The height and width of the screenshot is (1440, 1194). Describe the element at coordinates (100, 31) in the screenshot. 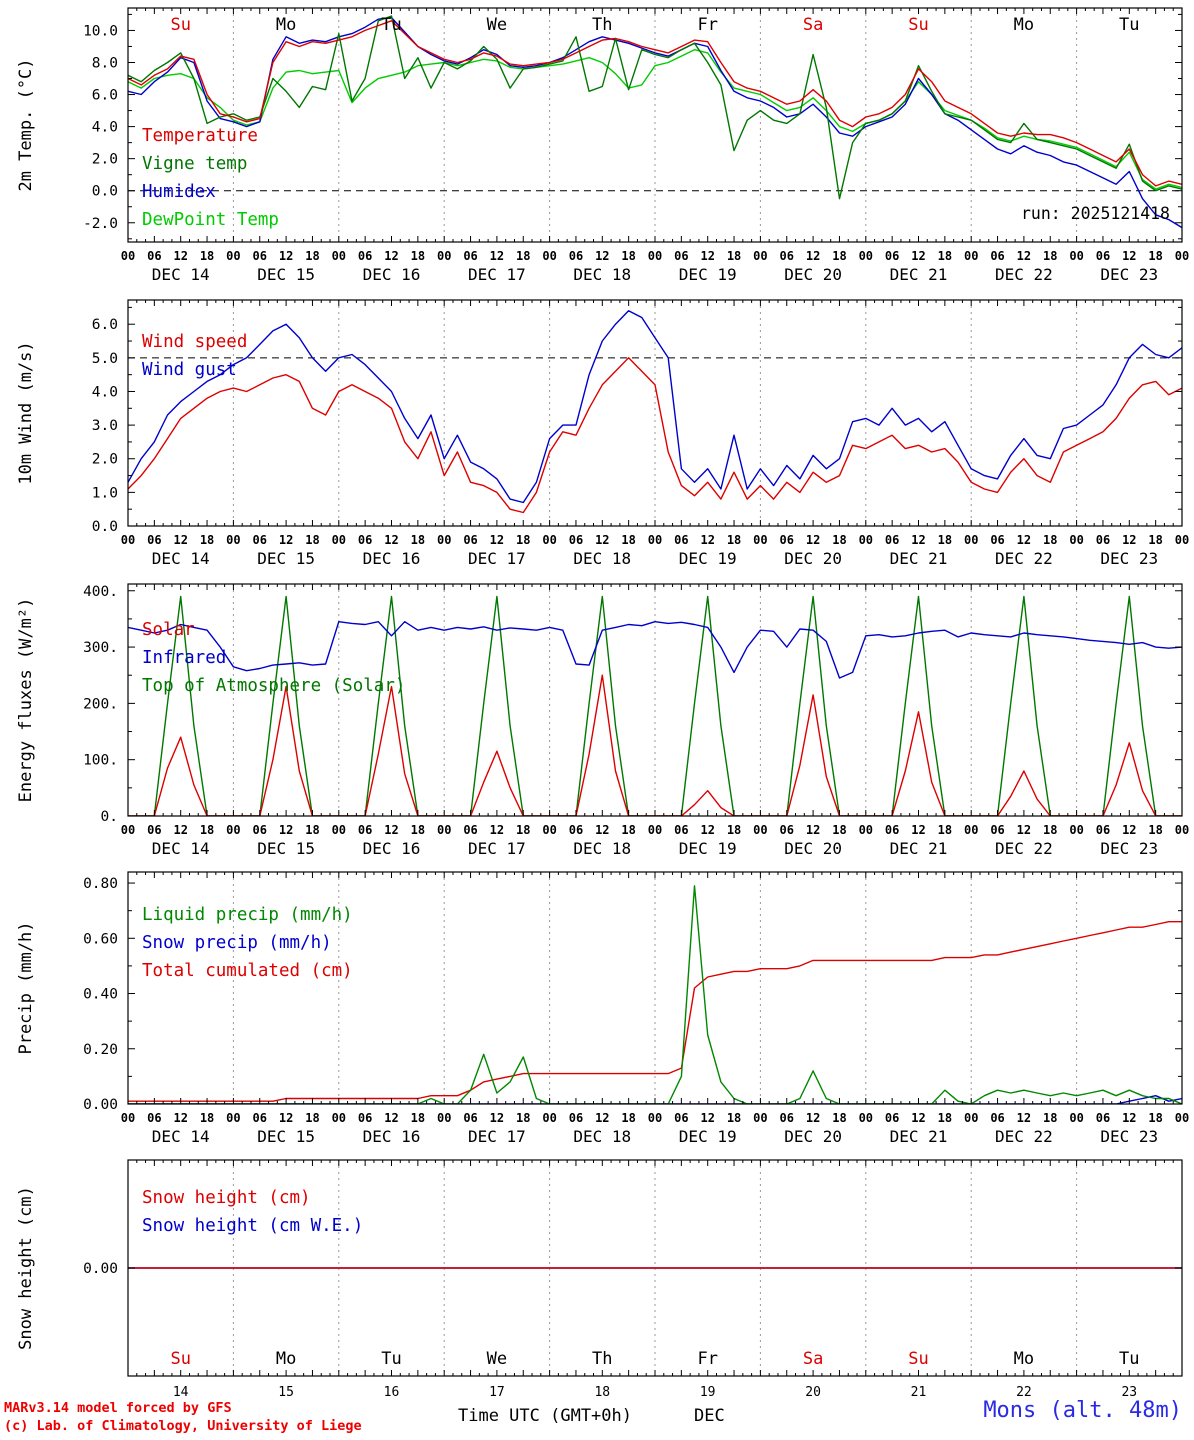

I see `svg-text: 10.0` at that location.